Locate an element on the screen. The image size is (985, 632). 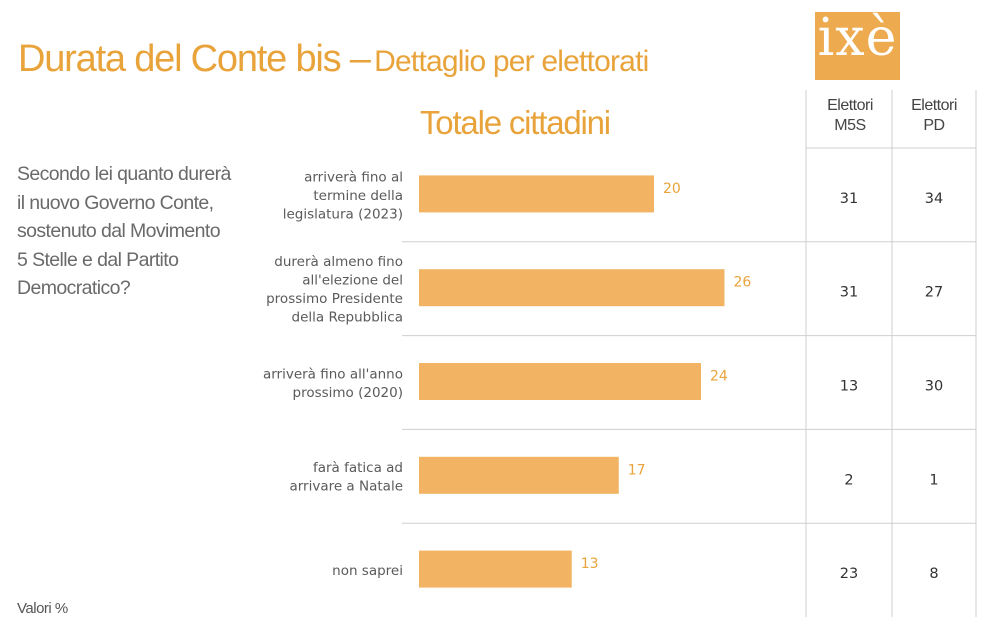
category-label: all'elezione del is located at coordinates (352, 280).